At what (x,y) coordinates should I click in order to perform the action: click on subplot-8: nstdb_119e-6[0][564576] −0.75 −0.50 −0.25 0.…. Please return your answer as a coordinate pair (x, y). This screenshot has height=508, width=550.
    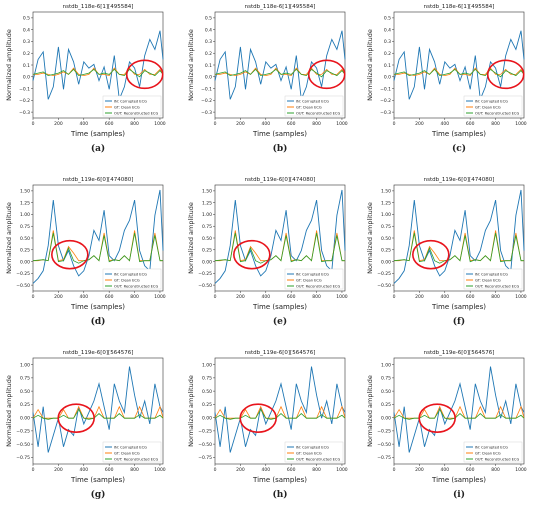
    Looking at the image, I should click on (446, 425).